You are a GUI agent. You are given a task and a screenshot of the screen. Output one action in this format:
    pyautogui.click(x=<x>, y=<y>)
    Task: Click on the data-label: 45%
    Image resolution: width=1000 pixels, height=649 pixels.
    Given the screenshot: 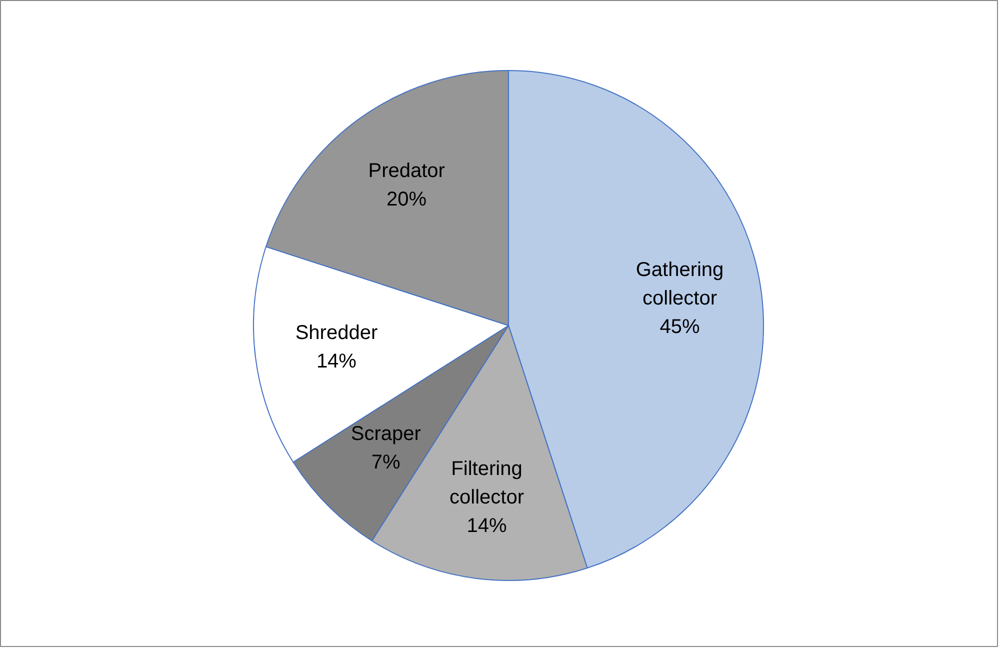 What is the action you would take?
    pyautogui.click(x=680, y=327)
    